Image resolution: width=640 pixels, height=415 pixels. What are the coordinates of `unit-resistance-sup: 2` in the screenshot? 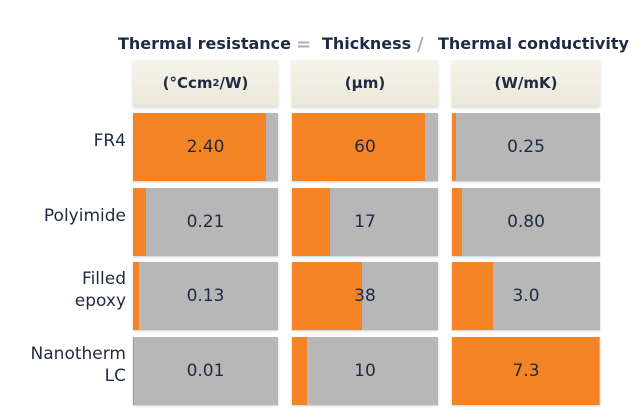 It's located at (216, 83).